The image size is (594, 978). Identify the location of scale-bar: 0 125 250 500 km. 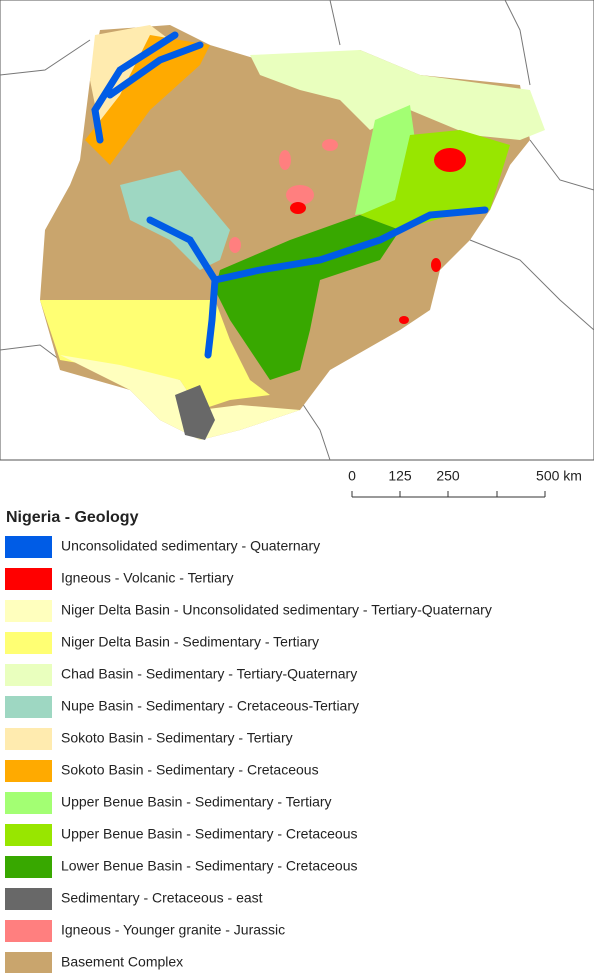
(465, 483).